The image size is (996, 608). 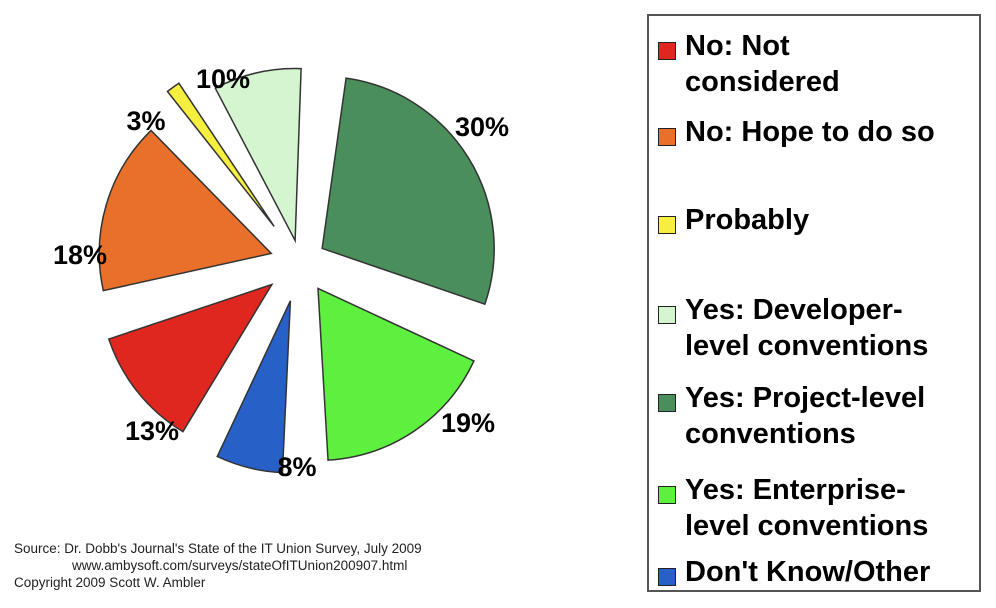 What do you see at coordinates (468, 423) in the screenshot?
I see `pie-label-enterprise-level: 19%` at bounding box center [468, 423].